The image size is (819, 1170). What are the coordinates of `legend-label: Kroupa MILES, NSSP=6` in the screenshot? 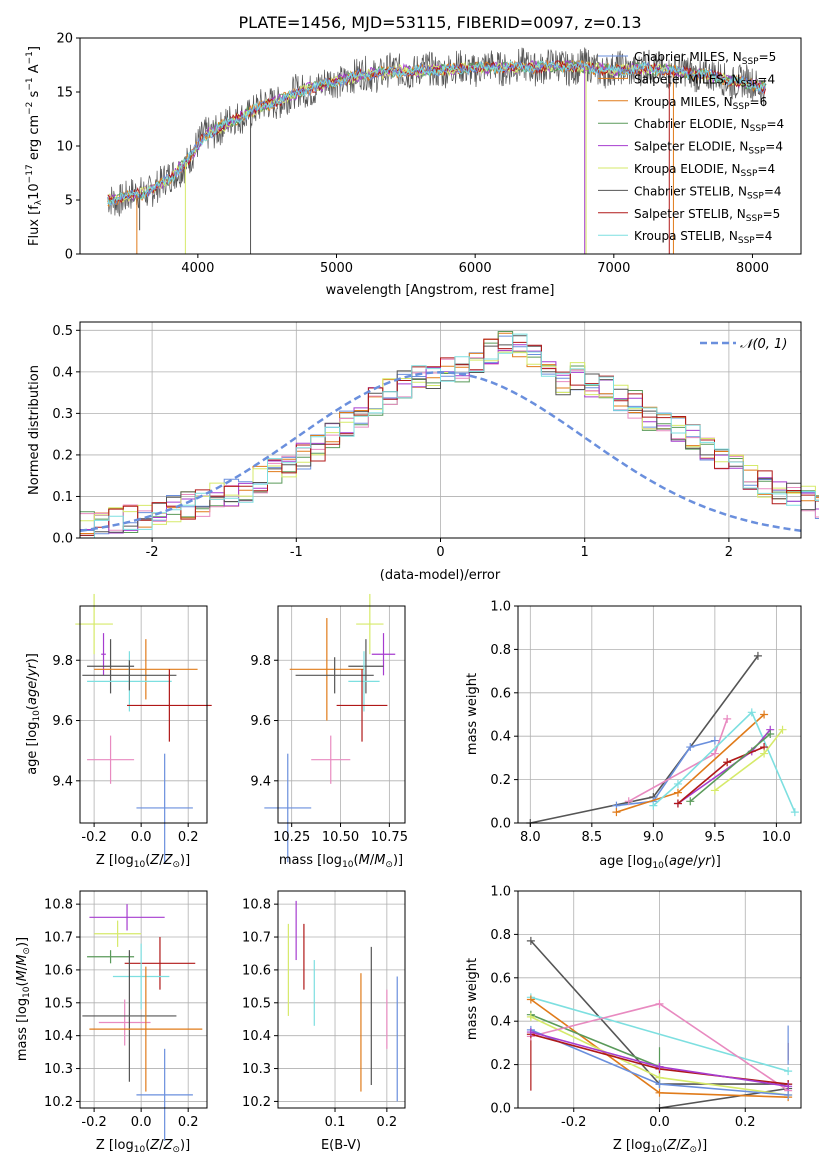 It's located at (700, 103).